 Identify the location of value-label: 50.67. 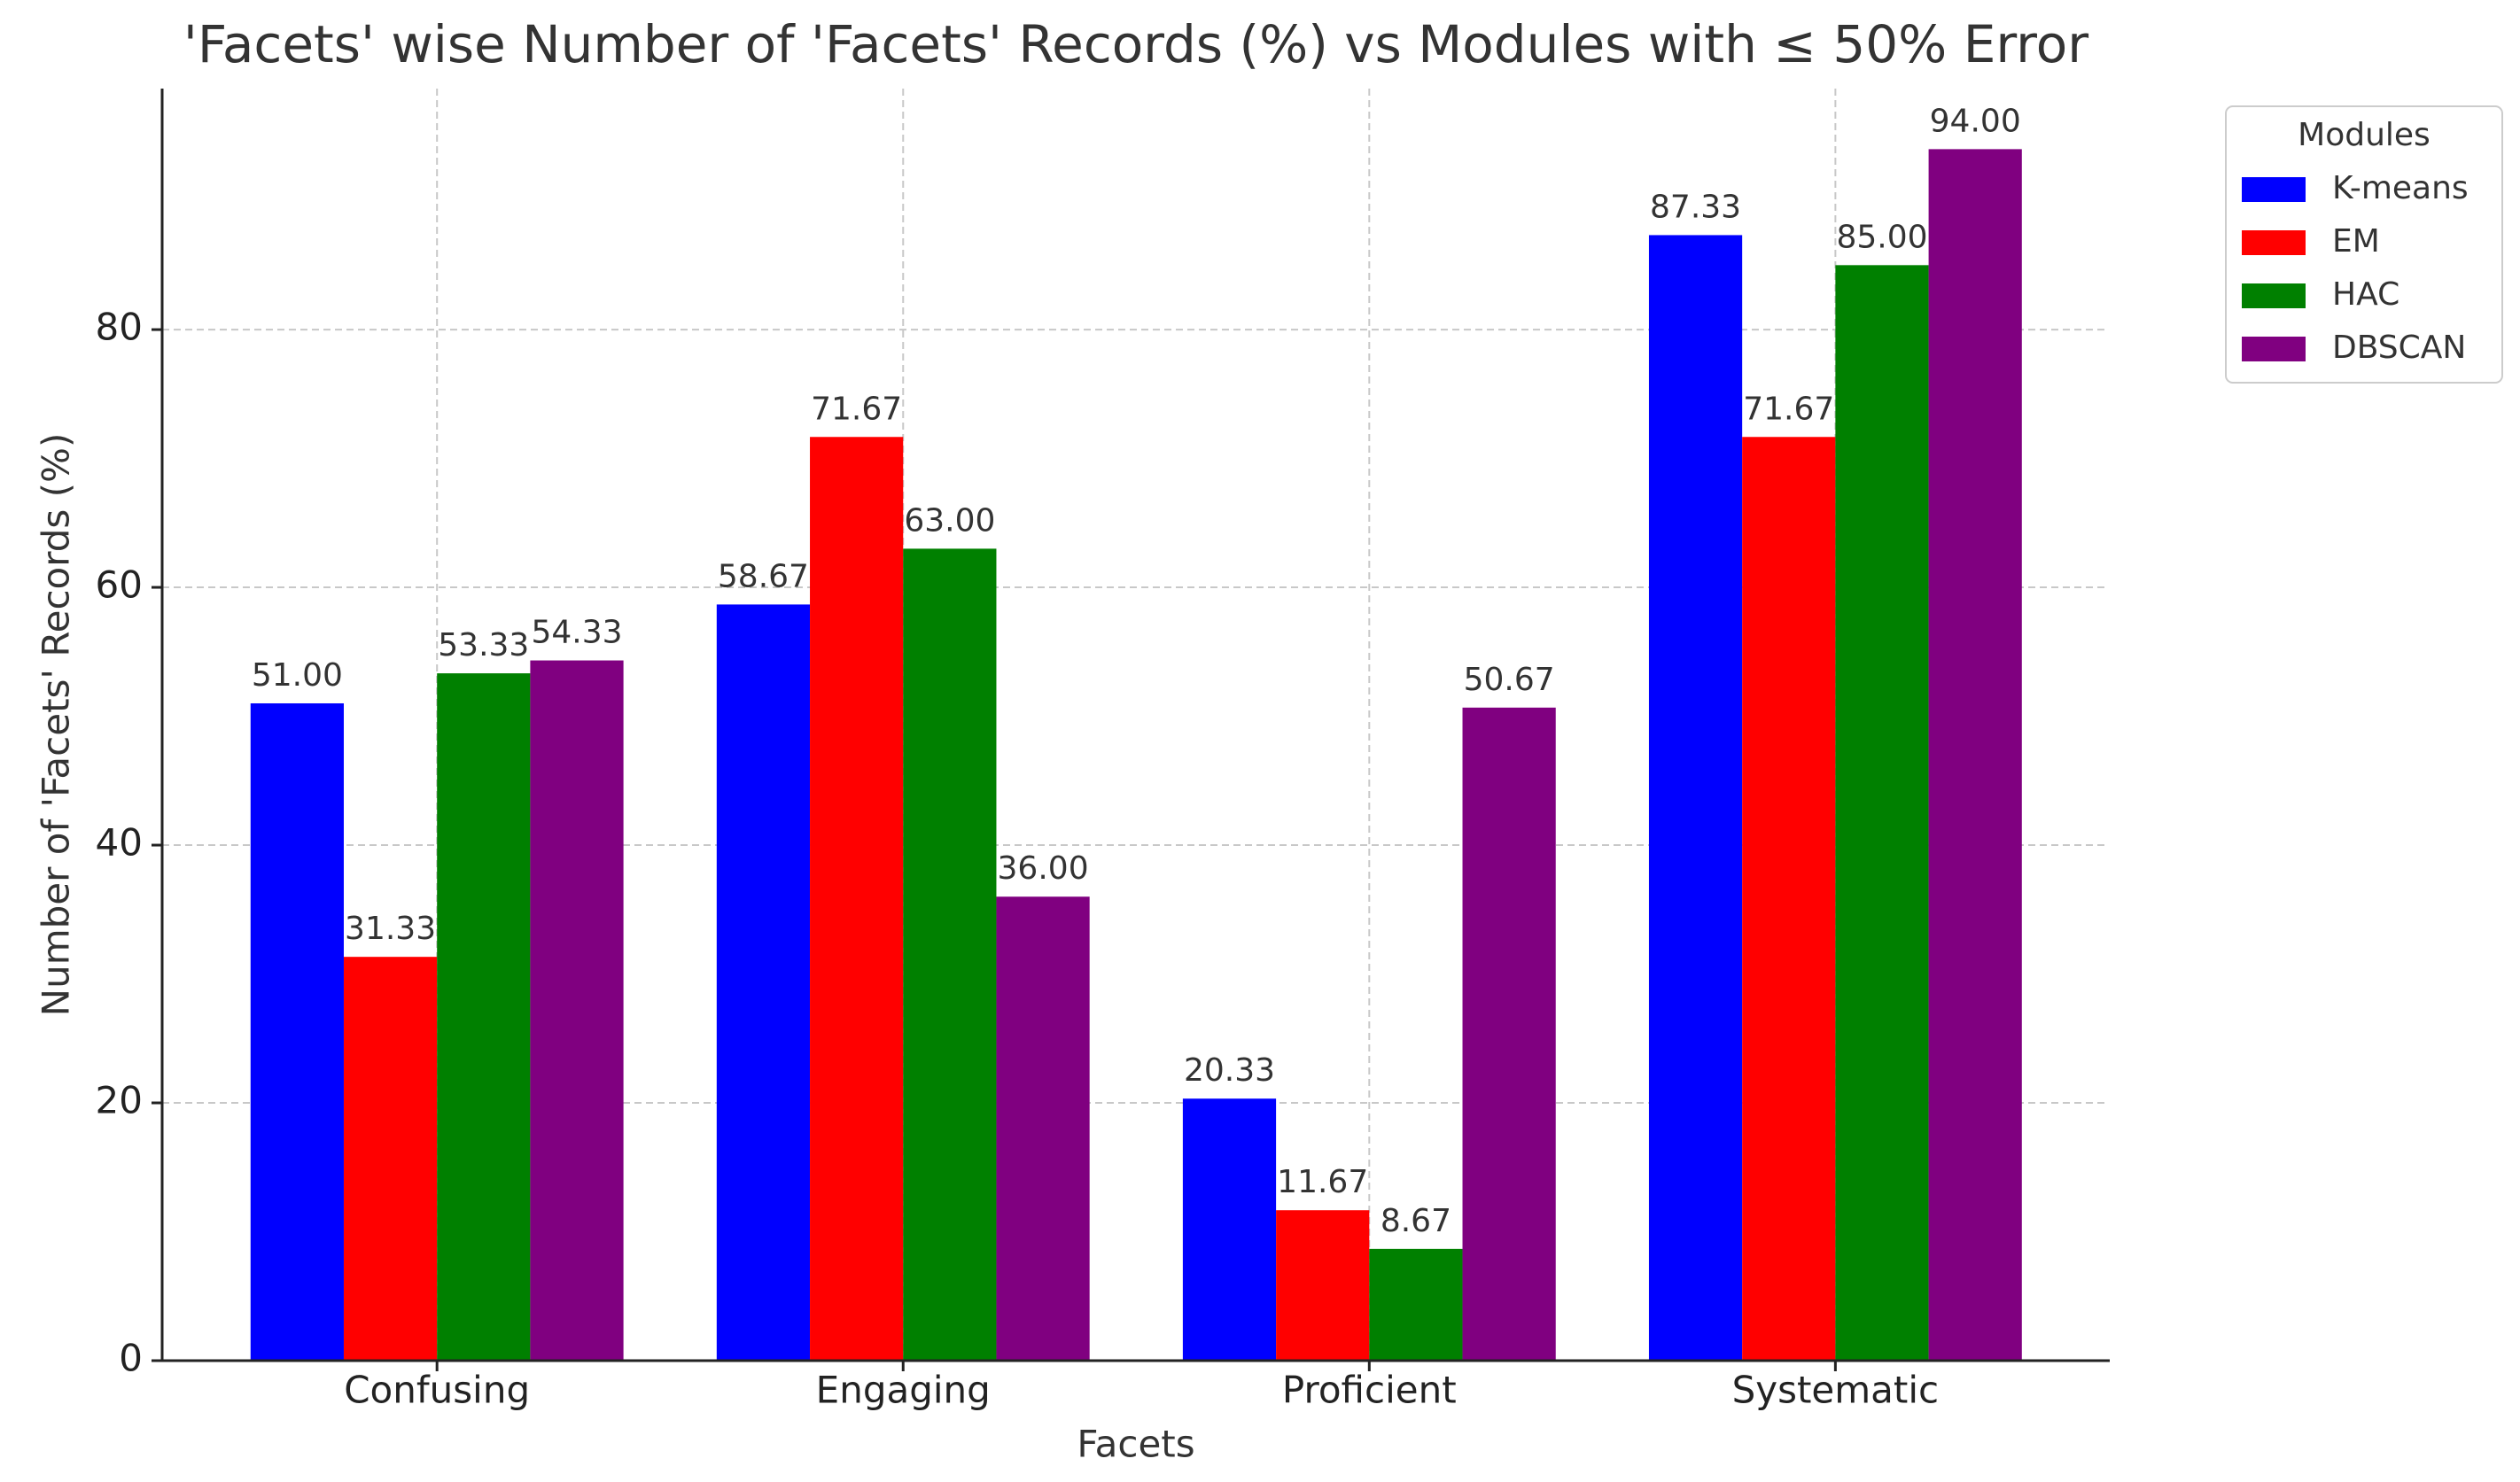
(1509, 680).